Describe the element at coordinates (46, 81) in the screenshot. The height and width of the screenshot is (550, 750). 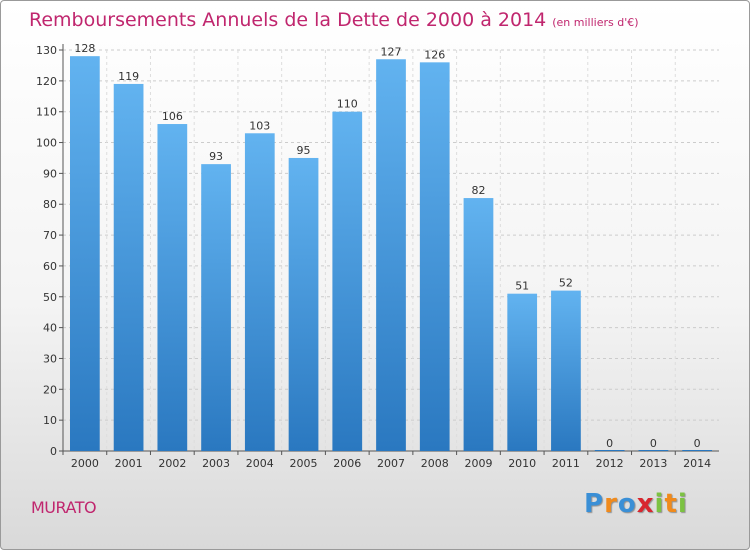
I see `y-tick-label: 120` at that location.